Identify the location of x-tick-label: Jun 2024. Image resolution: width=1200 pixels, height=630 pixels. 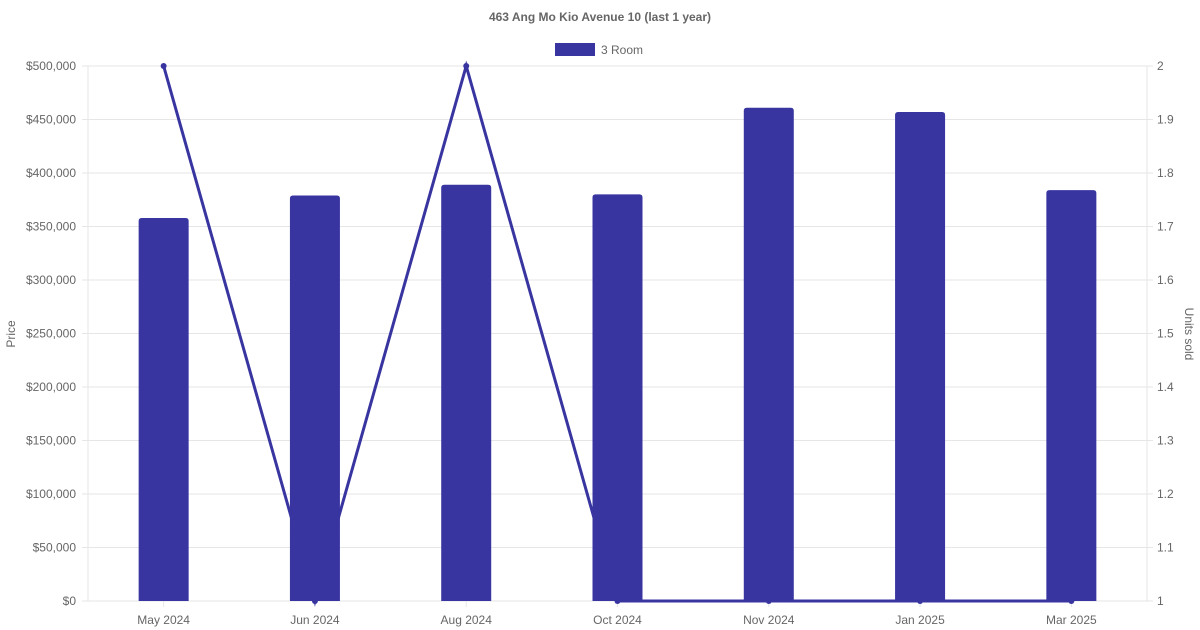
(315, 620).